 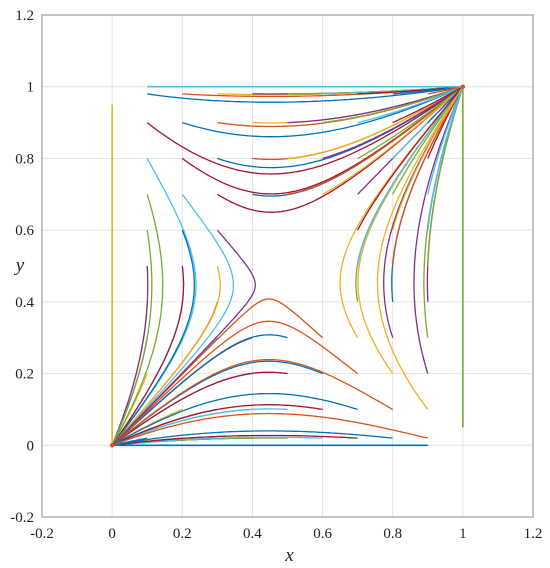 I want to click on y-tick-label: 0, so click(x=31, y=446).